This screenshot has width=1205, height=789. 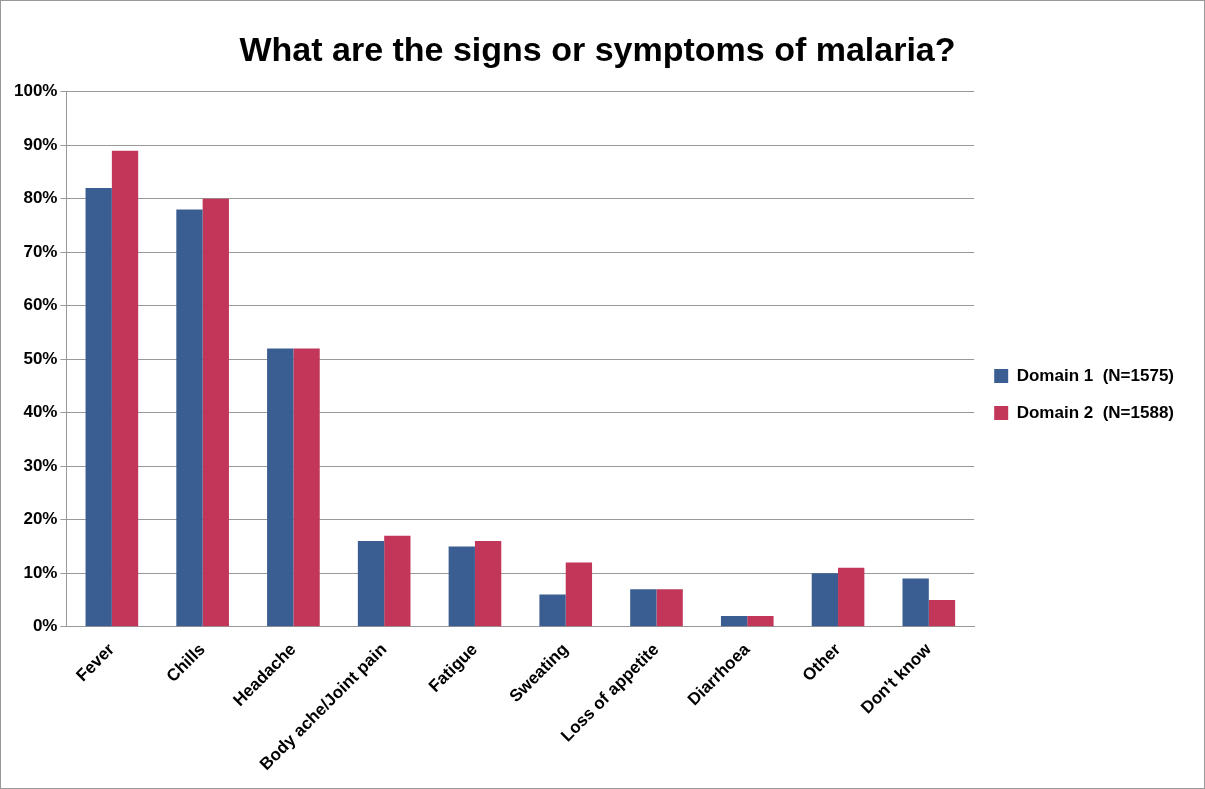 What do you see at coordinates (597, 48) in the screenshot?
I see `chart-title: What are the signs or symptoms of malaria?` at bounding box center [597, 48].